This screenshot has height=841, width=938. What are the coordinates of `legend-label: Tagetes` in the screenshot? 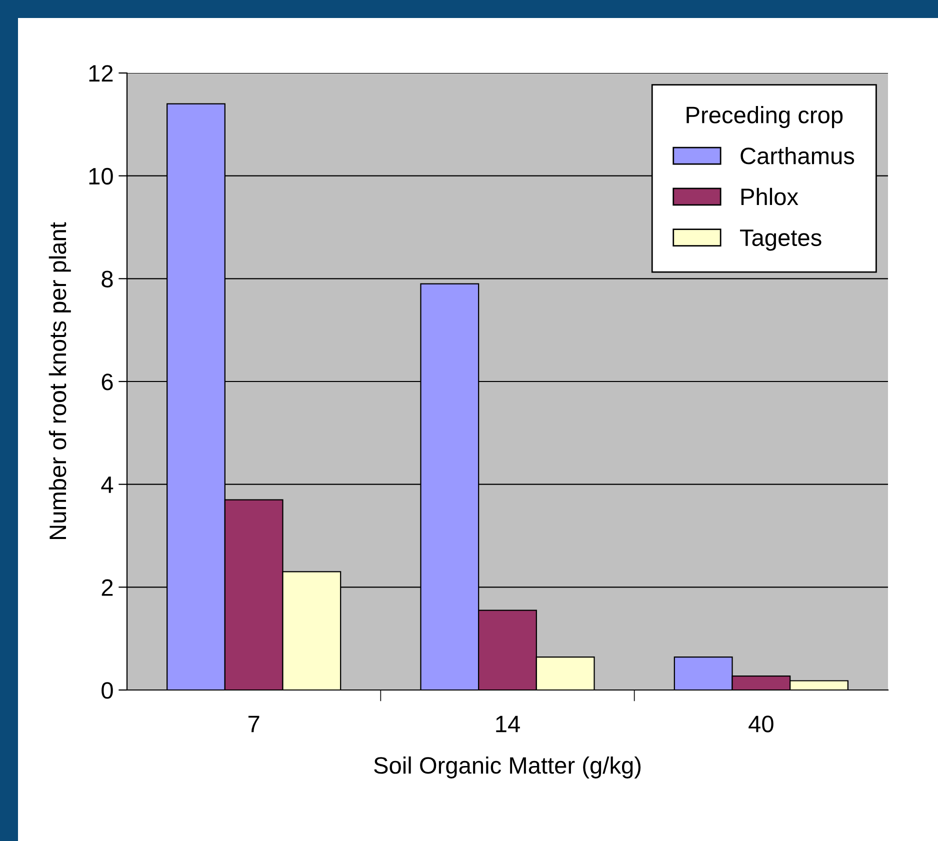 It's located at (781, 240).